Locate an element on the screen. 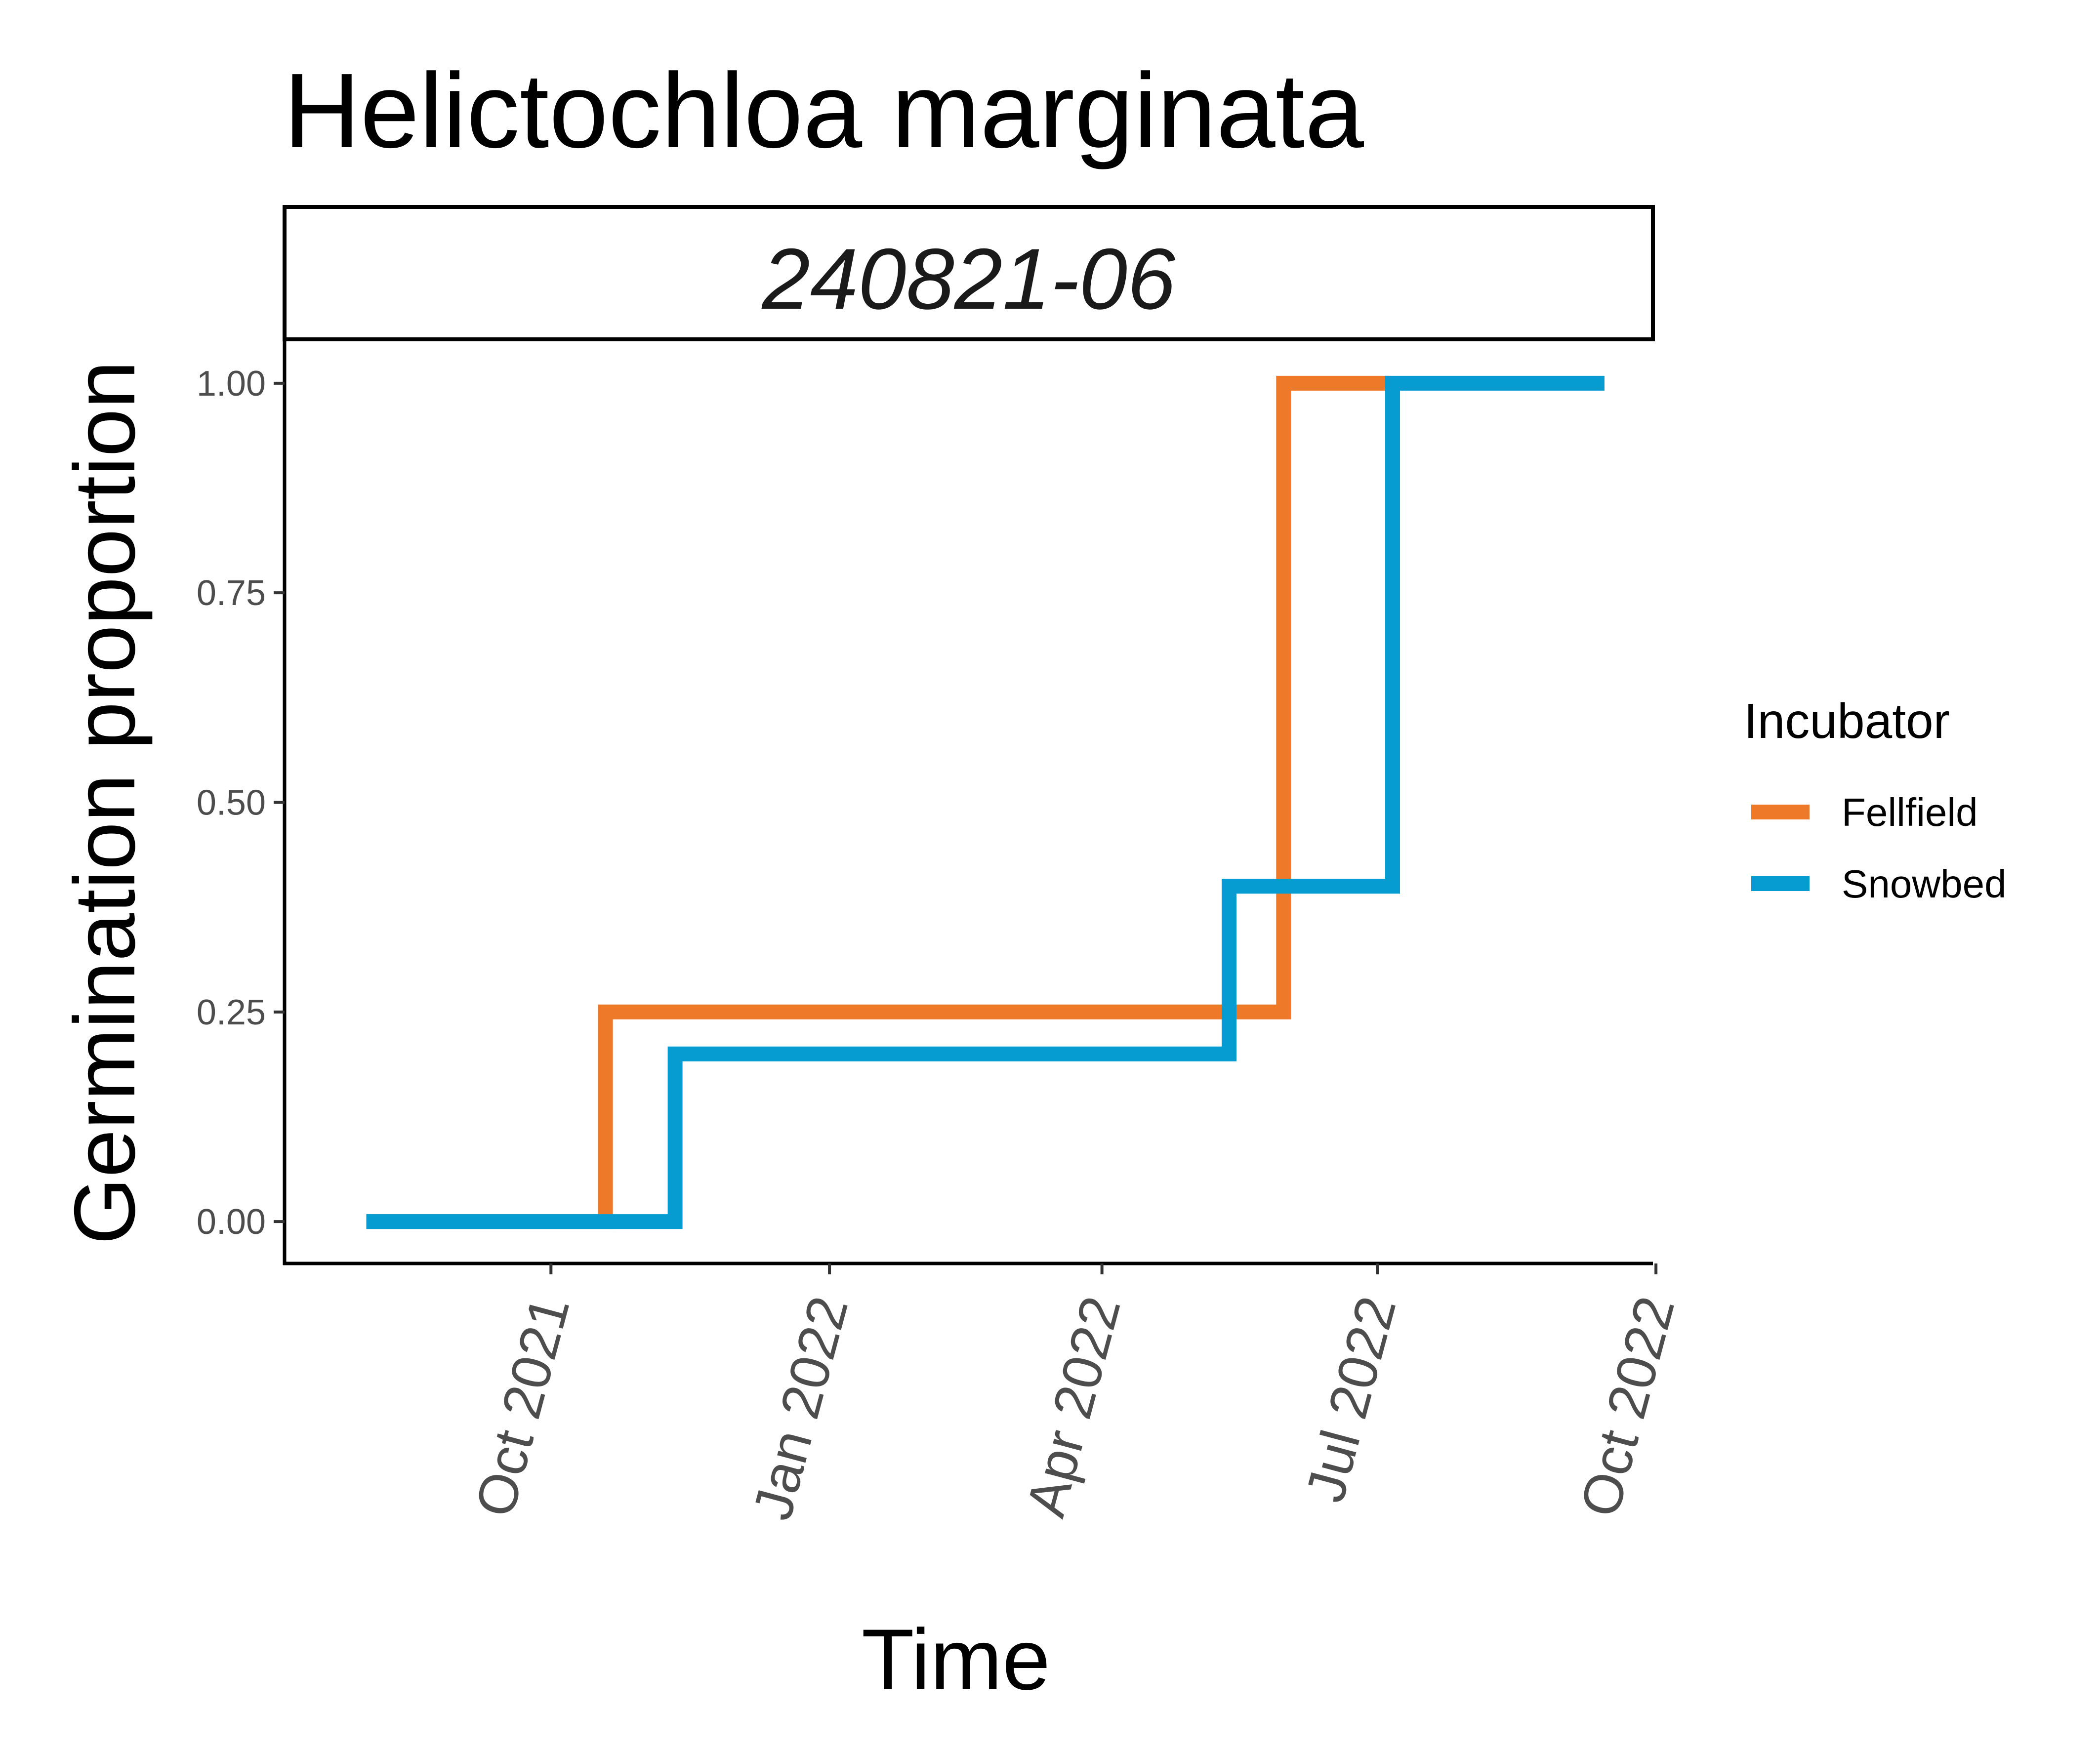 The height and width of the screenshot is (1750, 2100). y-axis-ticks: 0.00 0.25 0.50 0.75 1.00 is located at coordinates (241, 803).